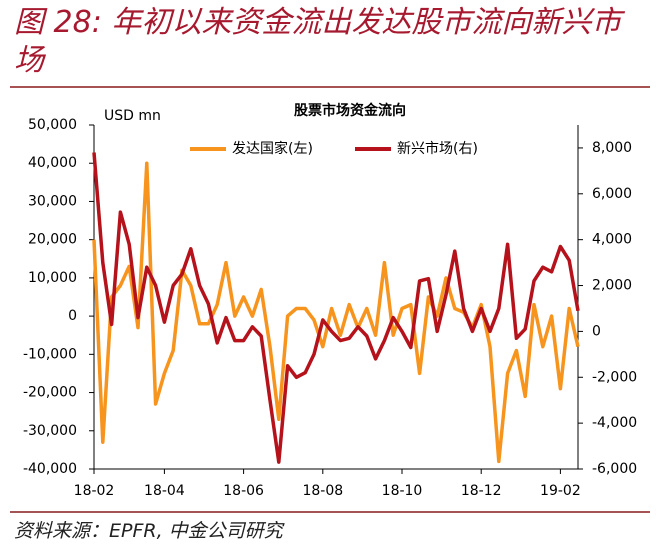  What do you see at coordinates (52, 163) in the screenshot?
I see `yticks-label: 40,000` at bounding box center [52, 163].